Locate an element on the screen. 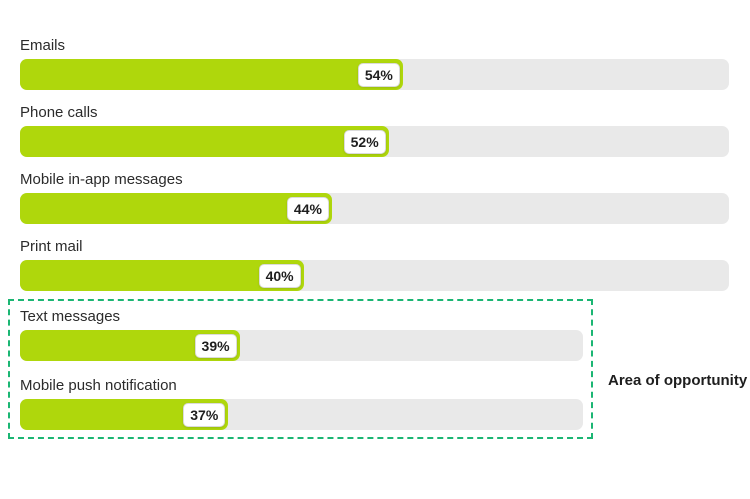 Image resolution: width=750 pixels, height=499 pixels. value-chip: 52% is located at coordinates (364, 141).